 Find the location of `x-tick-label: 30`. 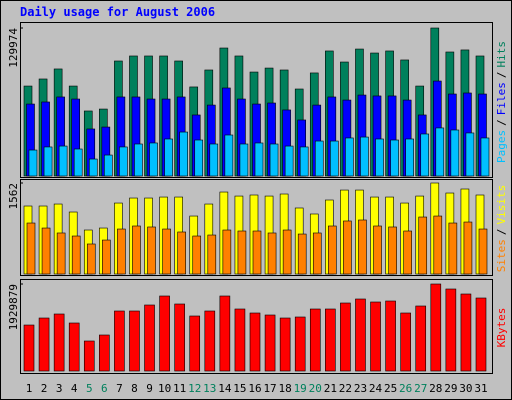

x-tick-label: 30 is located at coordinates (465, 388).